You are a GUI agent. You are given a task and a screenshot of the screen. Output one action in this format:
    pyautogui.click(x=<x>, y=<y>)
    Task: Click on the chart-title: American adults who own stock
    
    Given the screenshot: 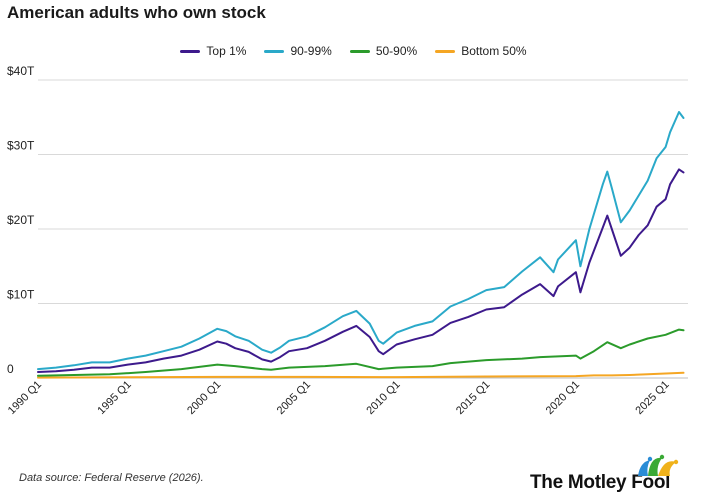 What is the action you would take?
    pyautogui.click(x=136, y=12)
    